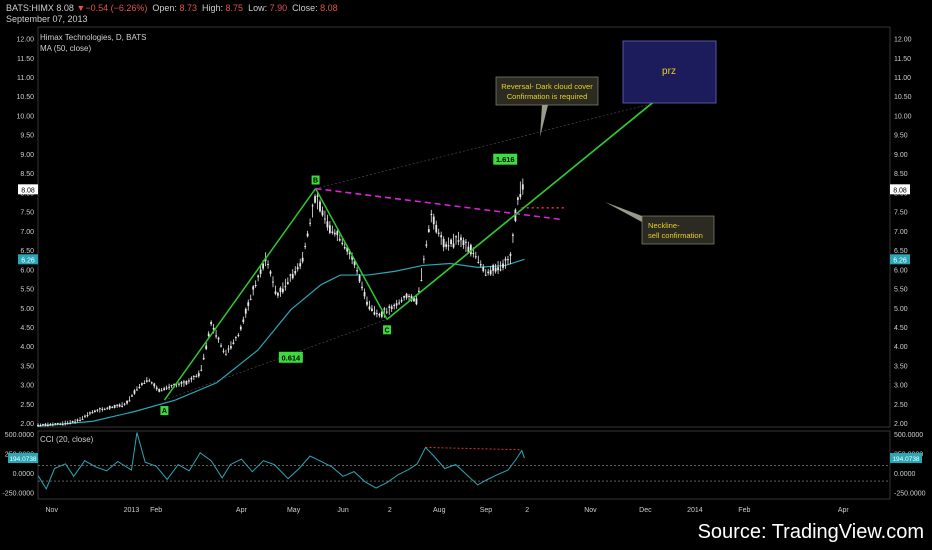 The height and width of the screenshot is (550, 932). What do you see at coordinates (27, 366) in the screenshot?
I see `y-tick-label-left: 3.50` at bounding box center [27, 366].